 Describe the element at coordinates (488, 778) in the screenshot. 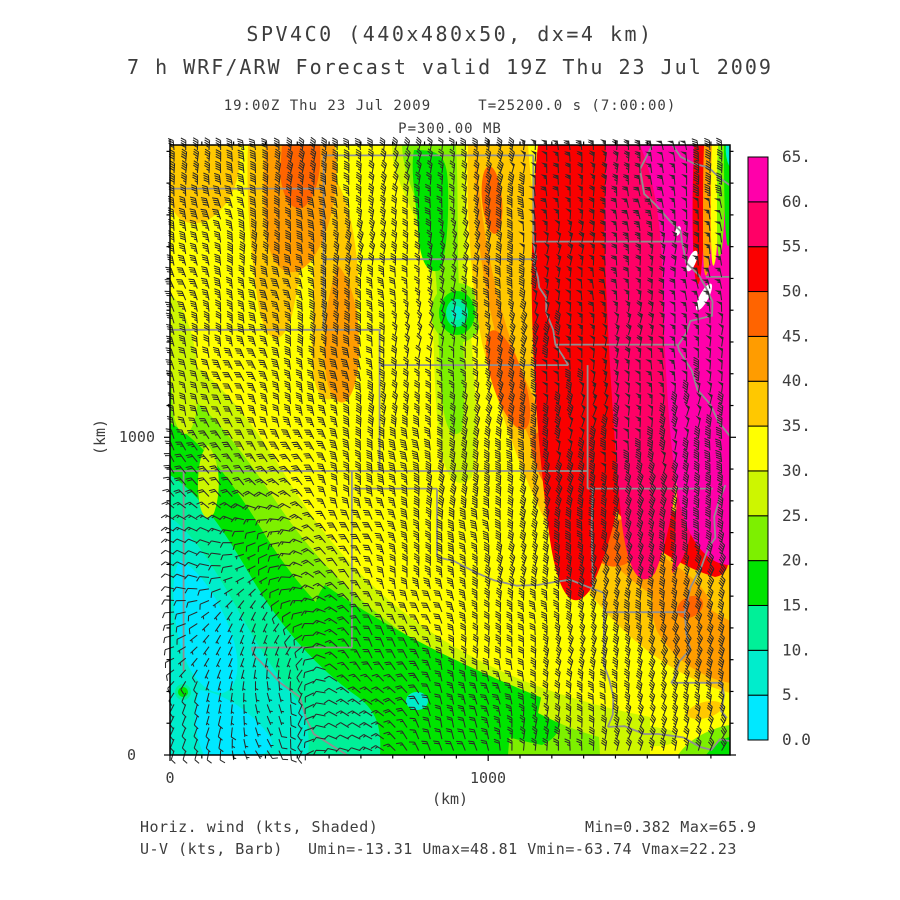

I see `x-tick-1000: 1000` at that location.